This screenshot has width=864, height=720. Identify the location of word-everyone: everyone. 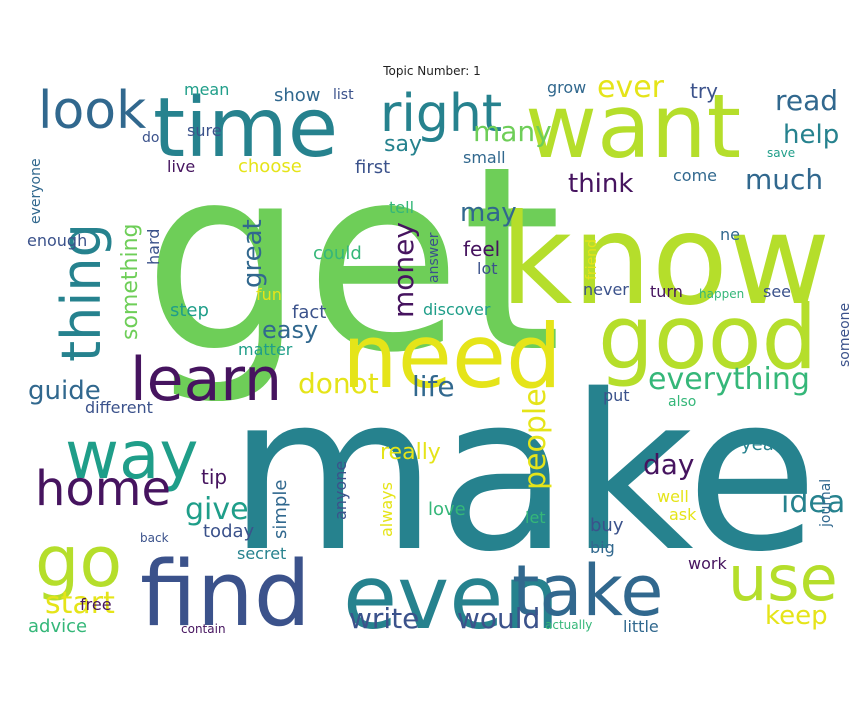
(36, 191).